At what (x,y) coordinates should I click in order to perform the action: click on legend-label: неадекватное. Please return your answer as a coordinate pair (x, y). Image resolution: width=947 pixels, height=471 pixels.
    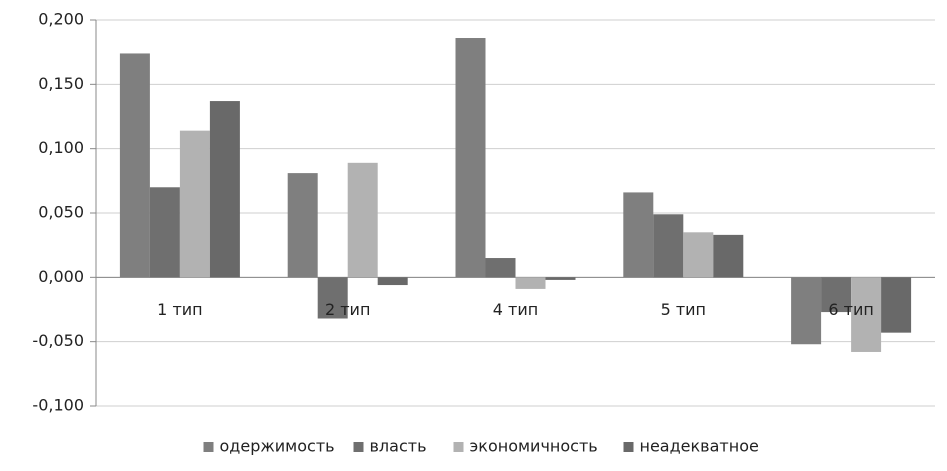
    Looking at the image, I should click on (699, 446).